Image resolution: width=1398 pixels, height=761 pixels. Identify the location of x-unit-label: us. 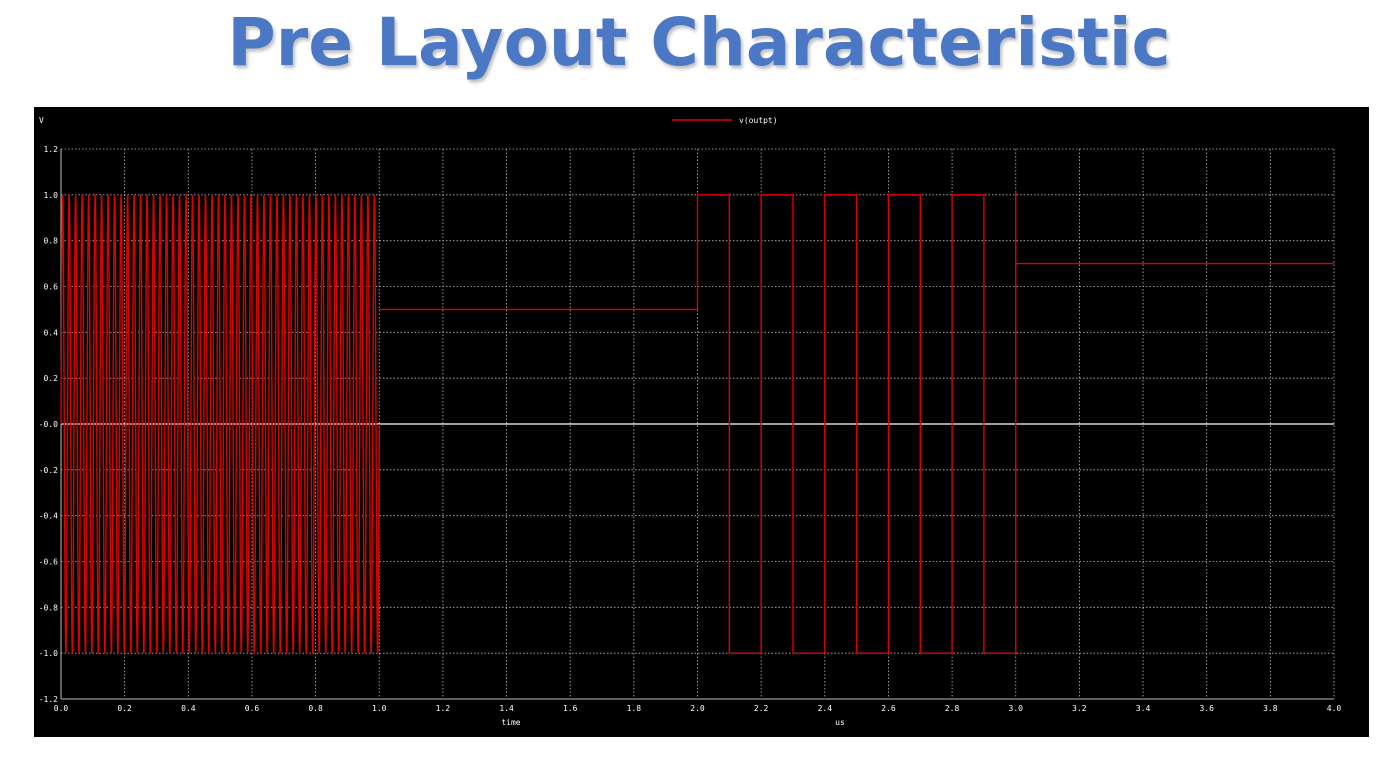
(840, 722).